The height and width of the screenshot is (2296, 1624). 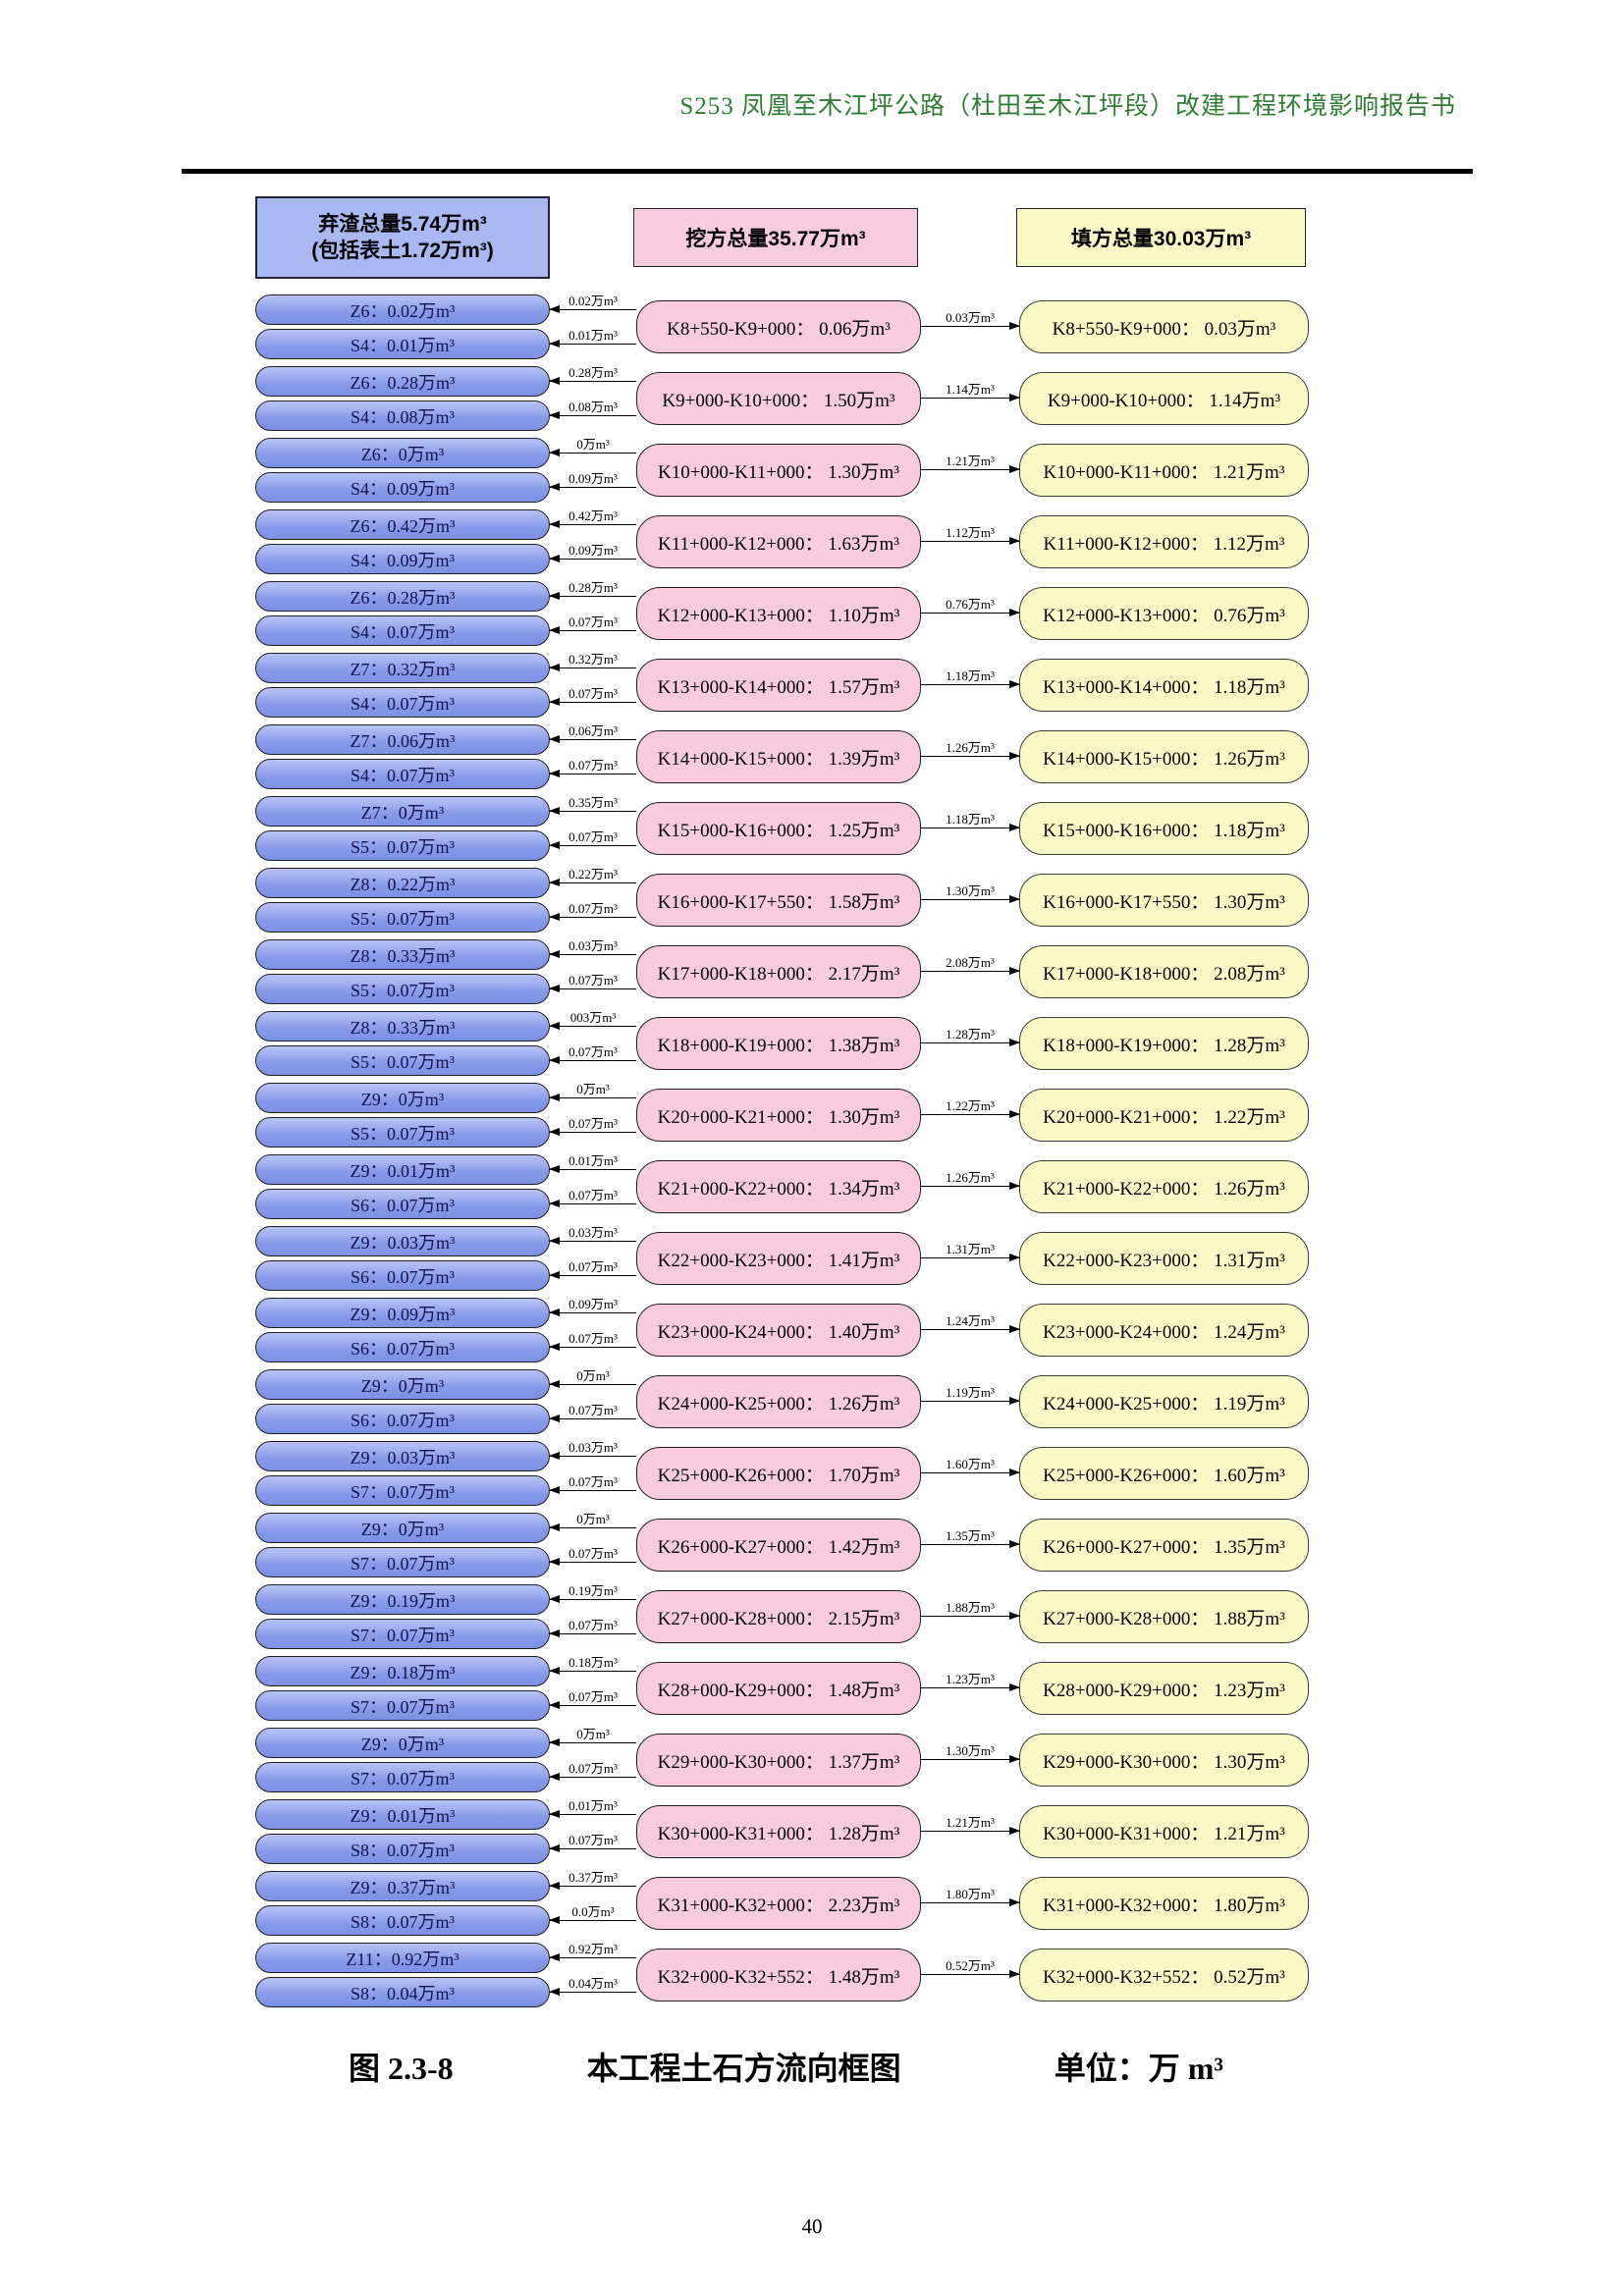 I want to click on spoil-flow-arrow: 0.19万m³, so click(x=592, y=1594).